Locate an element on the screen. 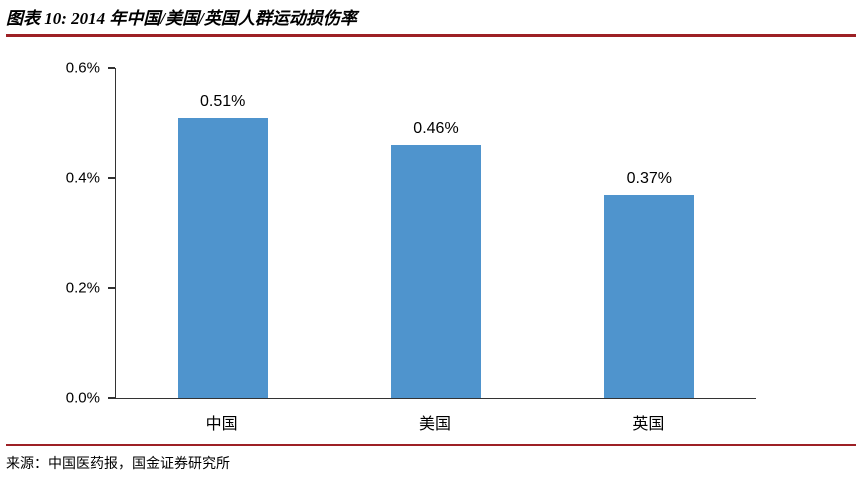 The image size is (862, 483). y-tick-label-0.4: 0.4% is located at coordinates (82, 178).